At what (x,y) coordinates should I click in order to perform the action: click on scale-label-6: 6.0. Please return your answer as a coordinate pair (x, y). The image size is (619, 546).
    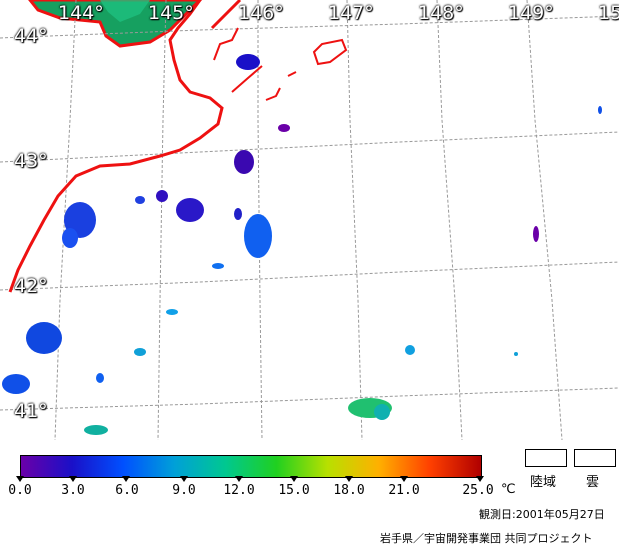
    Looking at the image, I should click on (127, 490).